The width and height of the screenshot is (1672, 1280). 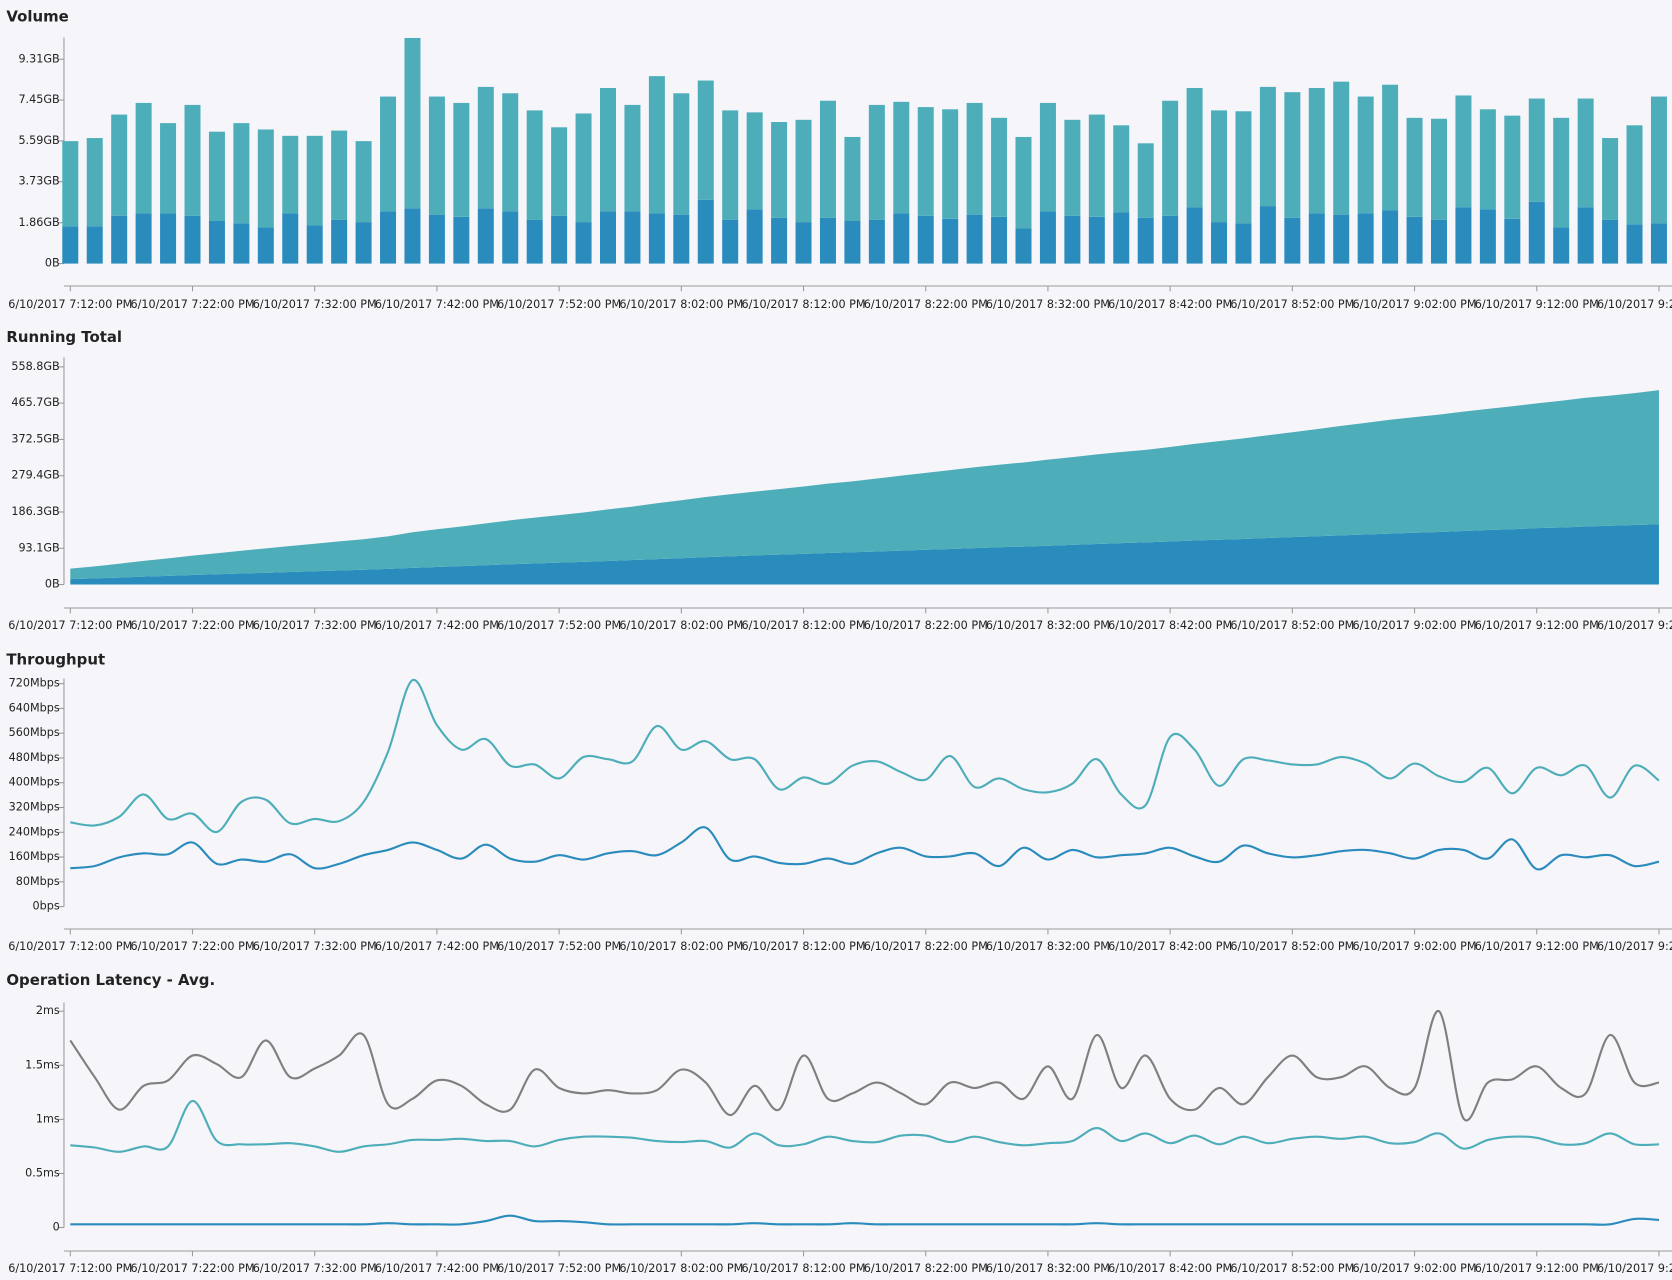 I want to click on y-tick-label: 7.45GB, so click(x=38, y=99).